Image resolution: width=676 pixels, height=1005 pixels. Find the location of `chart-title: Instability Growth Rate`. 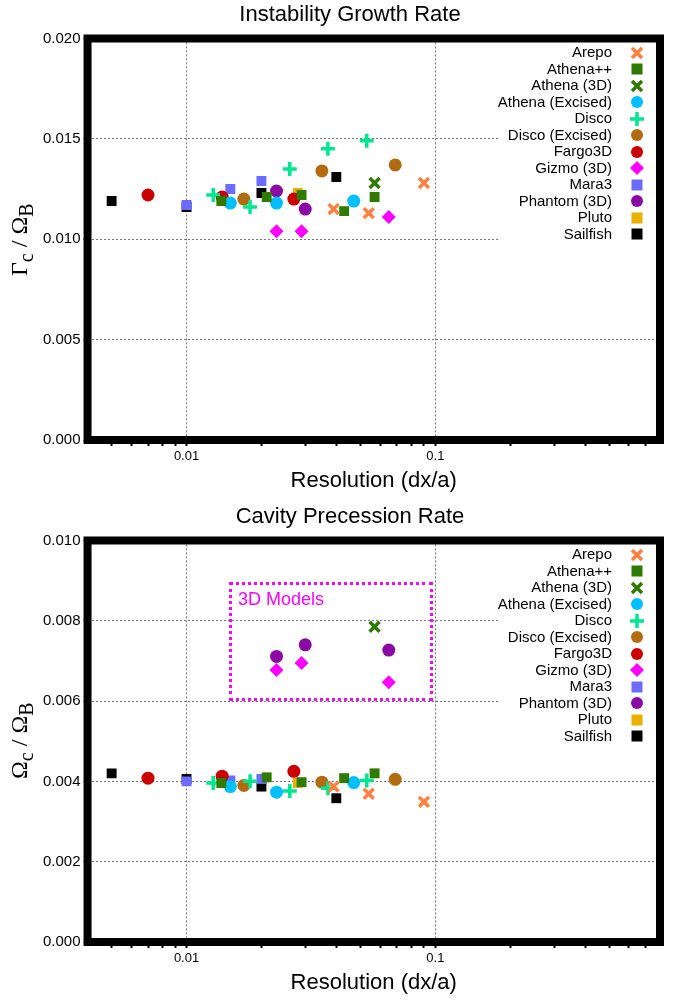

chart-title: Instability Growth Rate is located at coordinates (350, 14).